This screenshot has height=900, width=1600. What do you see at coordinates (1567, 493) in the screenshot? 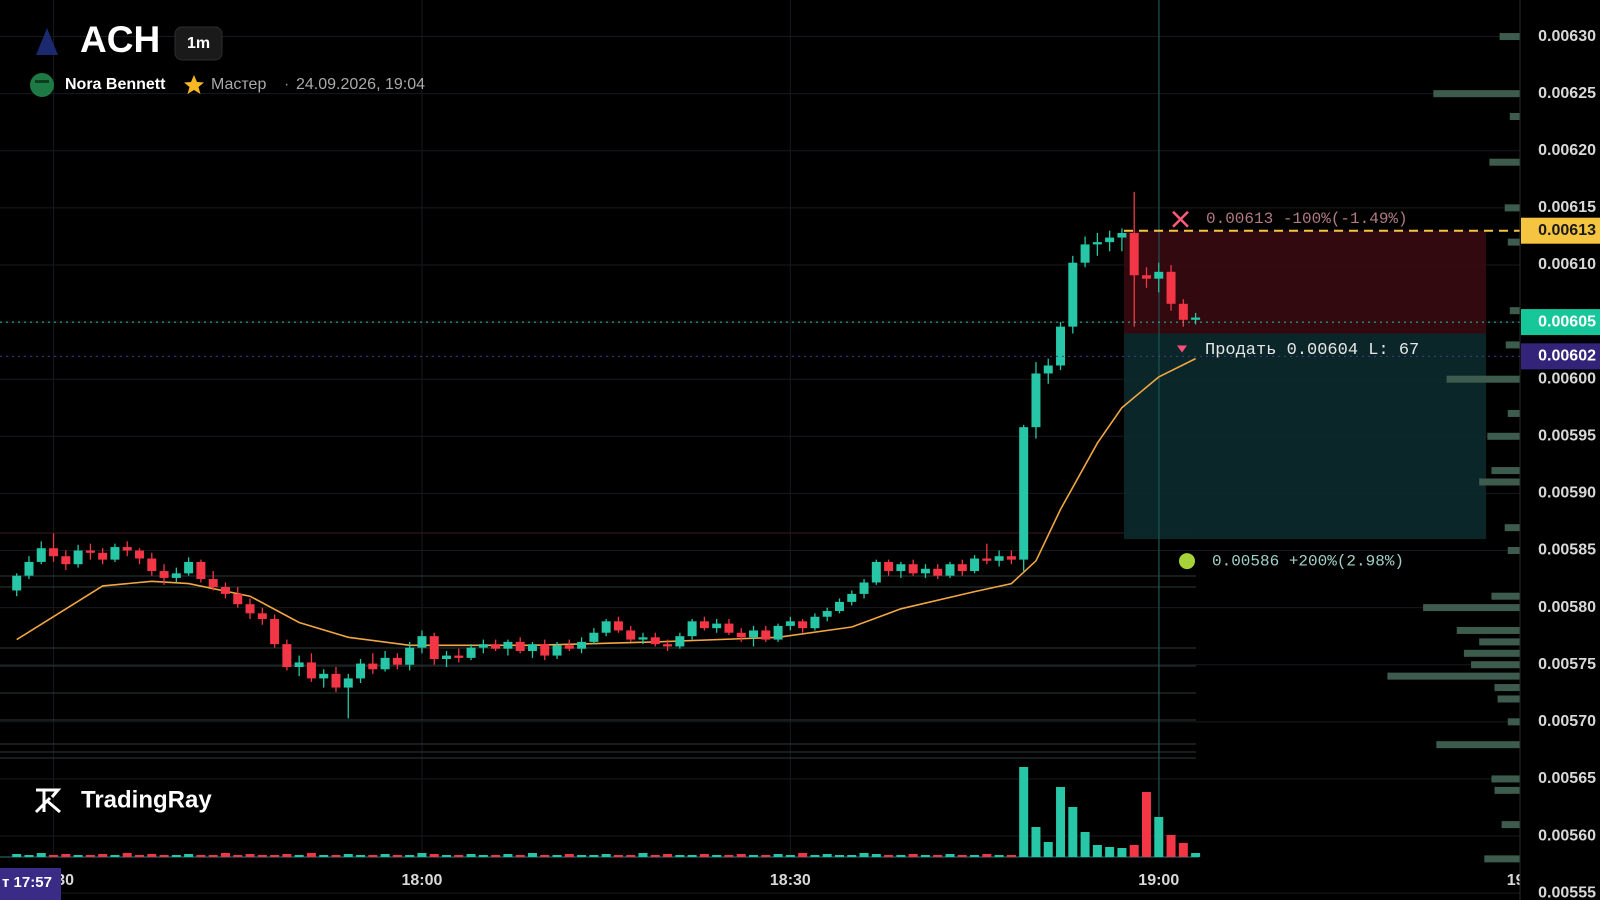
I see `y-tick-label: 0.00590` at bounding box center [1567, 493].